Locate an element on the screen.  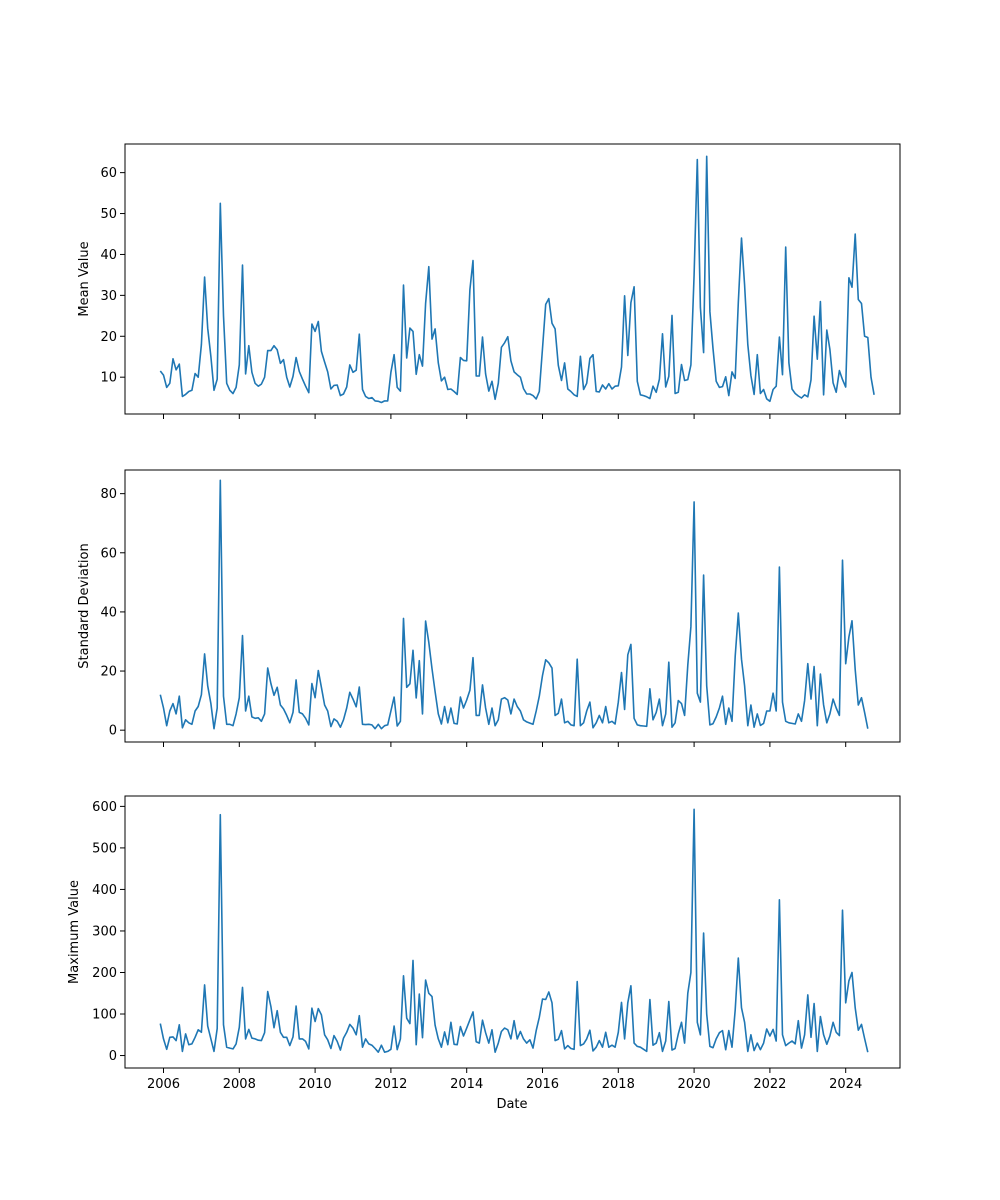
y-tick-label: 300 is located at coordinates (104, 931).